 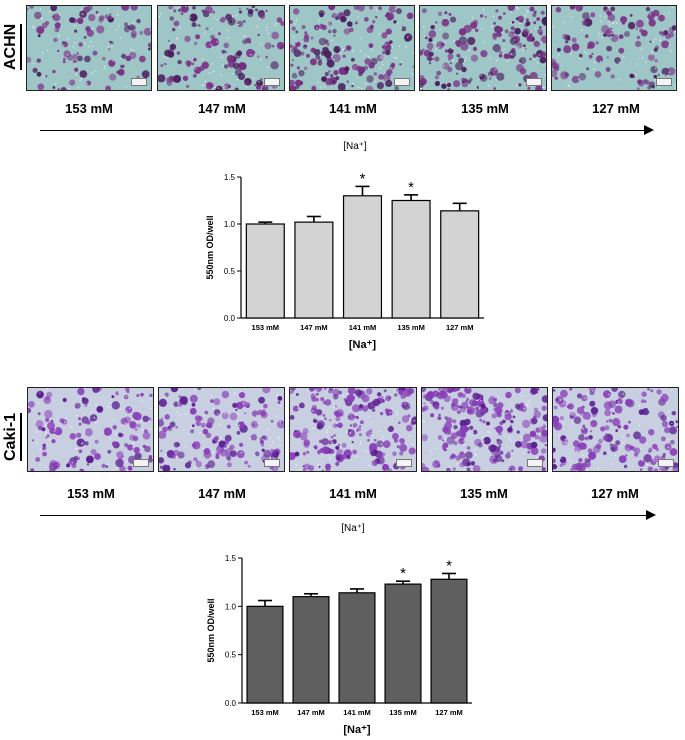 What do you see at coordinates (484, 493) in the screenshot?
I see `caki1-conc-label-4: 135 mM` at bounding box center [484, 493].